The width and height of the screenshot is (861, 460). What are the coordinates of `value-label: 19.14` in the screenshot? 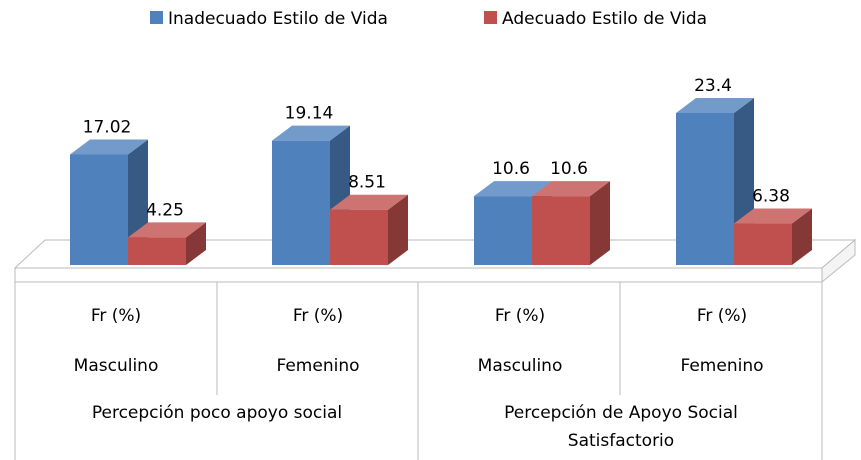 It's located at (309, 114).